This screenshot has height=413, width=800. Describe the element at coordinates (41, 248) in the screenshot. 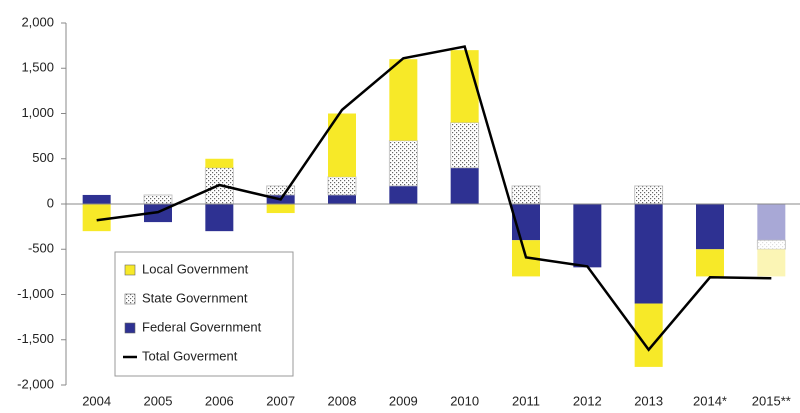

I see `y-tick-label: -500` at that location.